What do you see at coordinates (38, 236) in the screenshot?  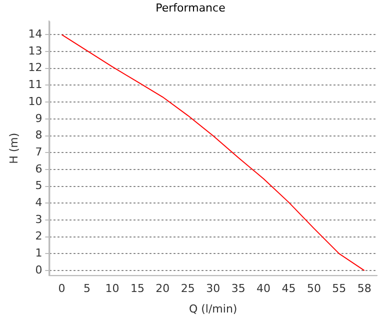 I see `y-tick-label: 2` at bounding box center [38, 236].